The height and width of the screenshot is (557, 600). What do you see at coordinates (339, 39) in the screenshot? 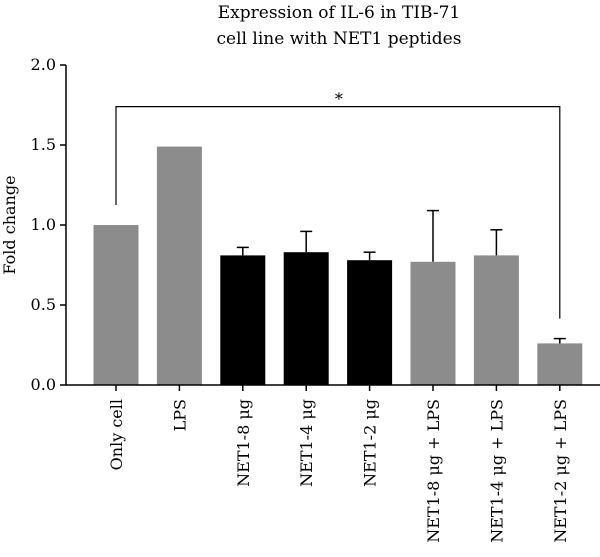
I see `chart-title-line-2: cell line with NET1 peptides` at bounding box center [339, 39].